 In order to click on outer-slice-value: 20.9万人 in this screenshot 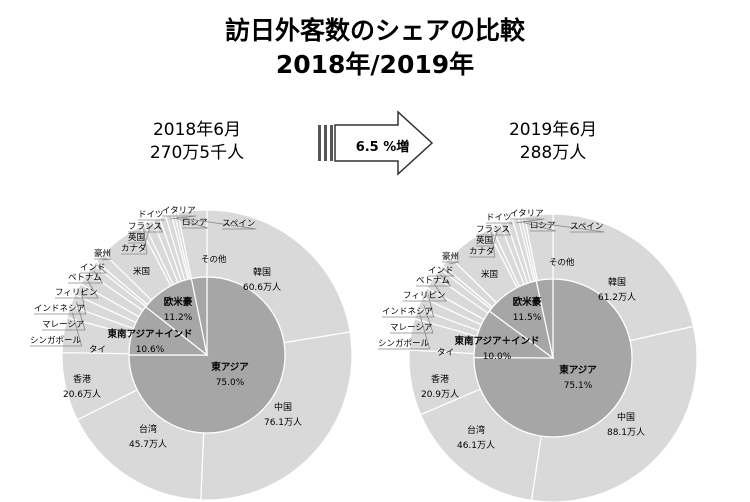, I will do `click(440, 394)`.